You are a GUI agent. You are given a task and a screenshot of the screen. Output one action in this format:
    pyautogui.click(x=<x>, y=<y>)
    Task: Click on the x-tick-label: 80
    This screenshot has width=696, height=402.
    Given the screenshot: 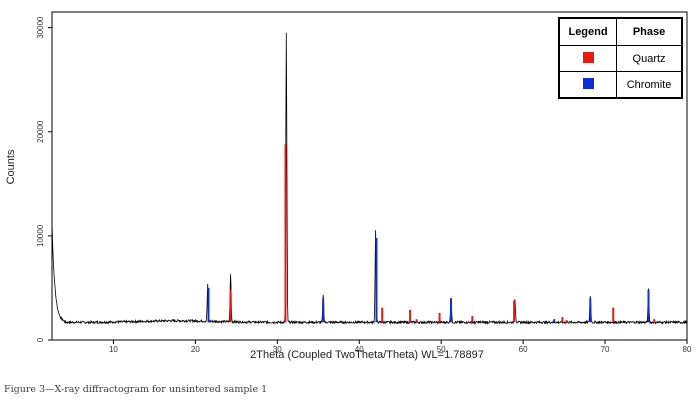 What is the action you would take?
    pyautogui.click(x=687, y=349)
    